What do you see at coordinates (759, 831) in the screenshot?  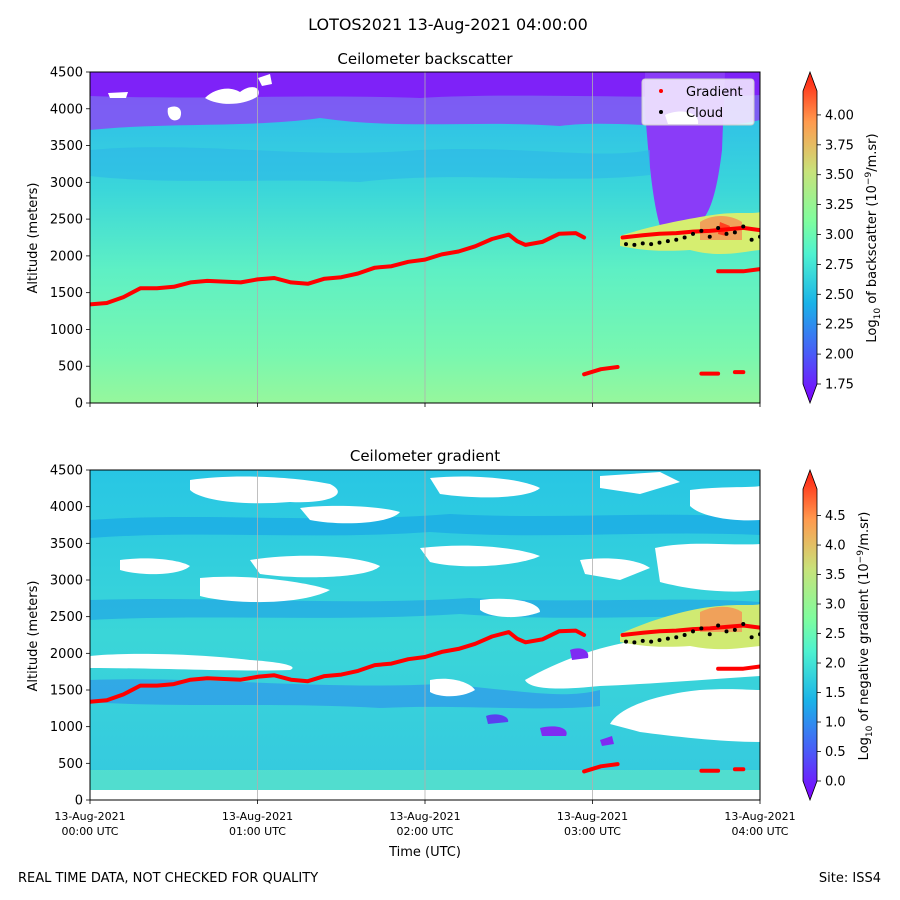 I see `gradient-x-tick-label-time: 04:00 UTC` at bounding box center [759, 831].